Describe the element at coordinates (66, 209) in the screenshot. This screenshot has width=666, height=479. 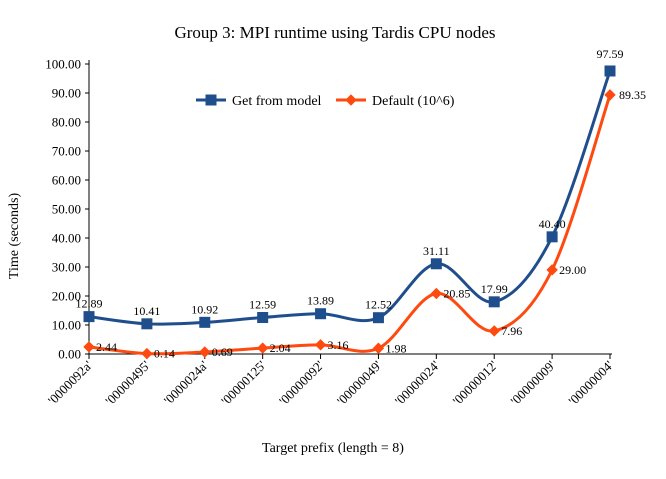
I see `y-tick-label: 50.00` at that location.